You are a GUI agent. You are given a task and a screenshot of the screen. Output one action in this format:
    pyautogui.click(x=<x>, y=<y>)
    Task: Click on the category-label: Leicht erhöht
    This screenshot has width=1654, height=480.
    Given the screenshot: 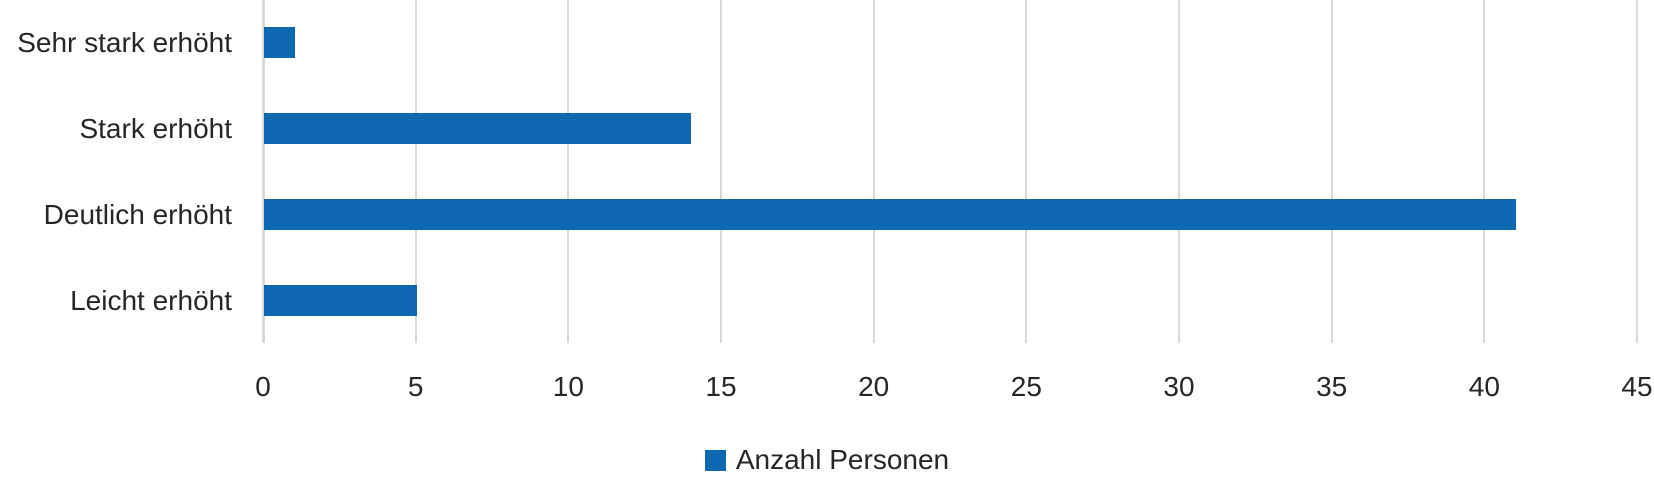 What is the action you would take?
    pyautogui.click(x=151, y=300)
    